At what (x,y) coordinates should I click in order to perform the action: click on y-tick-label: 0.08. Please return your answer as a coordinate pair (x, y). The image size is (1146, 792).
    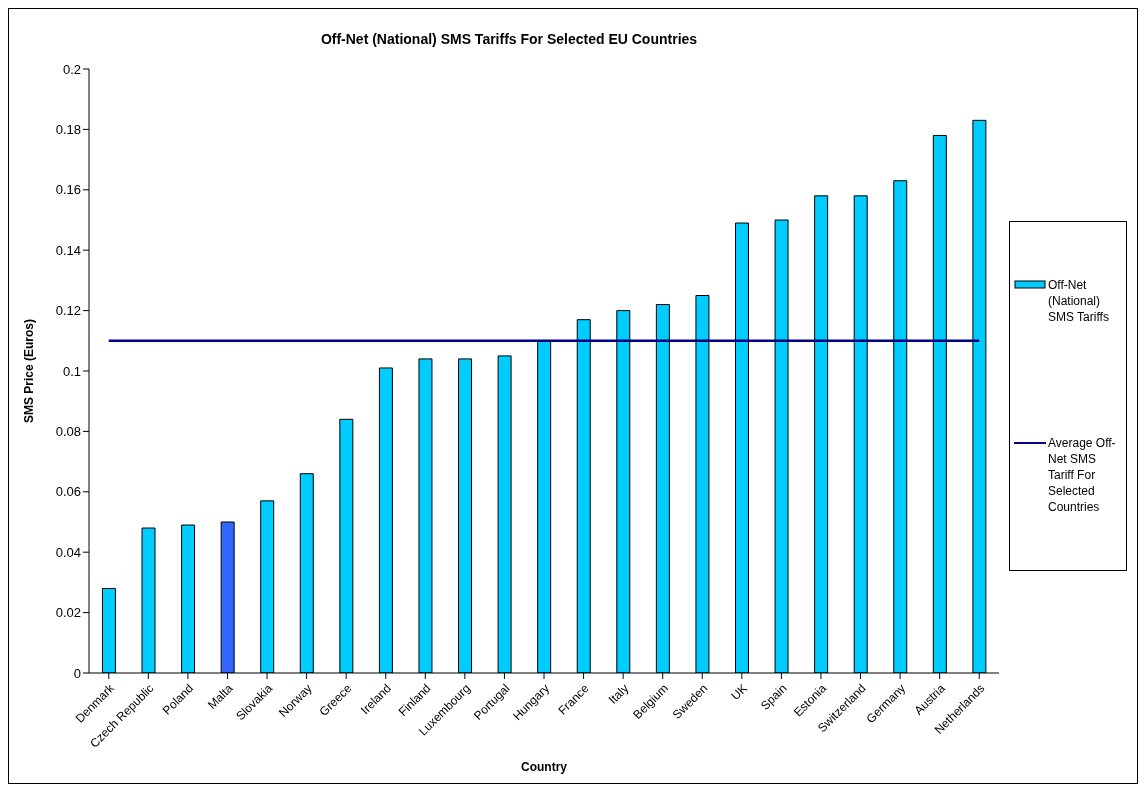
    Looking at the image, I should click on (68, 432).